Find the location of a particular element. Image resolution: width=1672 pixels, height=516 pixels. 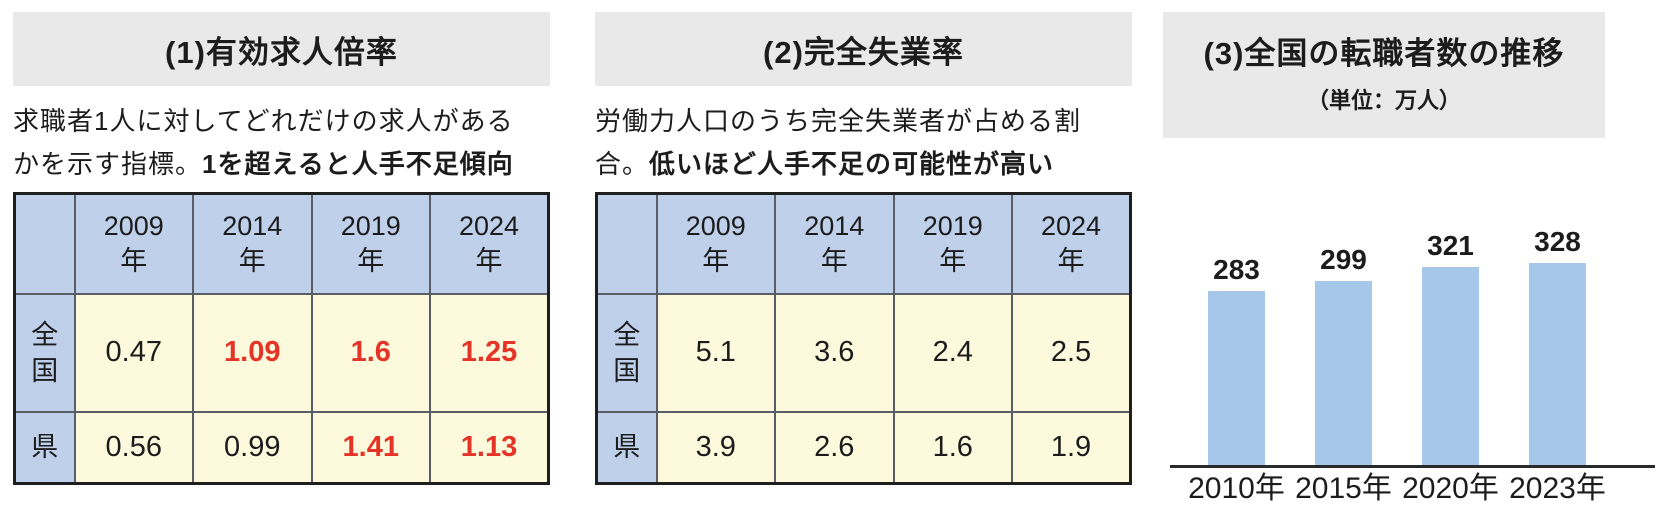

panel1-description-line2: かを示す指標。1を超えると人手不足傾向 is located at coordinates (281, 164).